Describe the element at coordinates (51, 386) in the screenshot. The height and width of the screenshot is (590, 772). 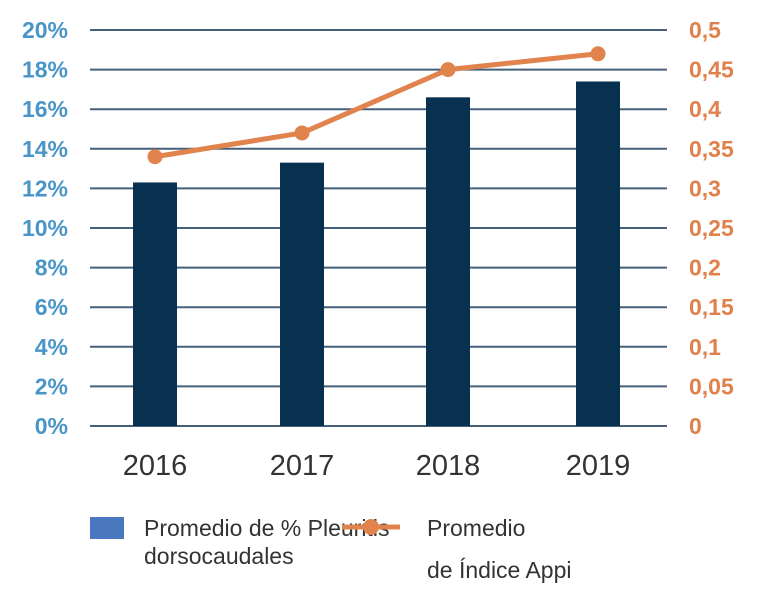
I see `y-left-tick-label: 2%` at that location.